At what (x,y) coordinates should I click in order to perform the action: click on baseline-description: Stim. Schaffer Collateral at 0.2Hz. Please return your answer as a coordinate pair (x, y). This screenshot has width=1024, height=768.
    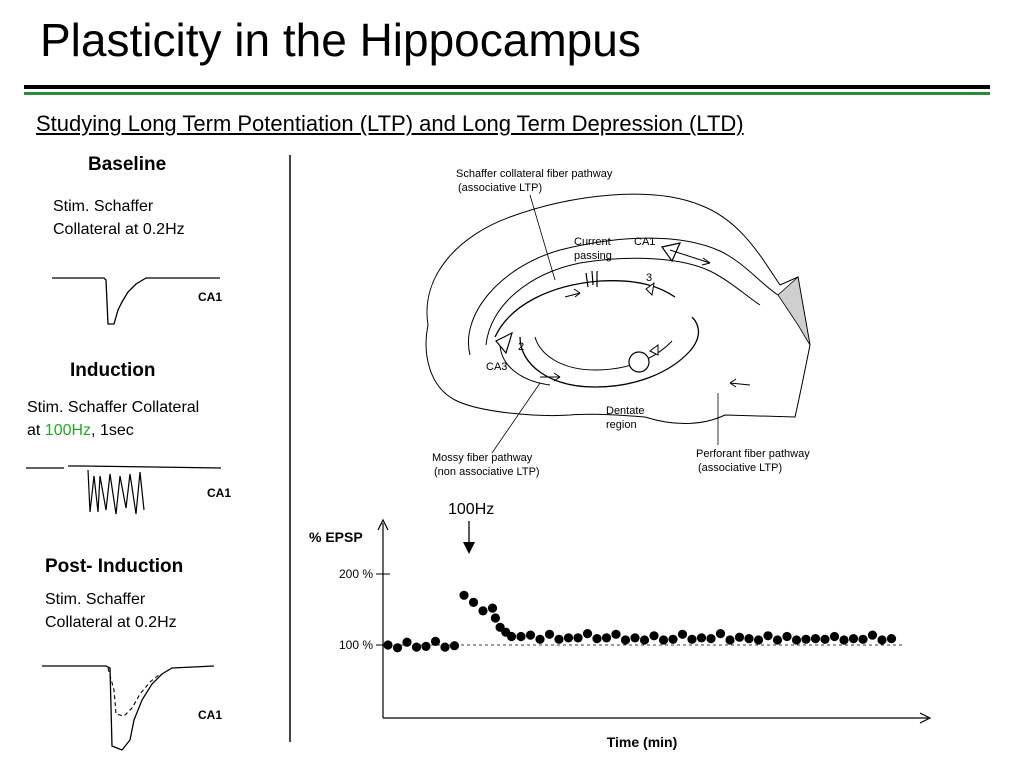
    Looking at the image, I should click on (119, 218).